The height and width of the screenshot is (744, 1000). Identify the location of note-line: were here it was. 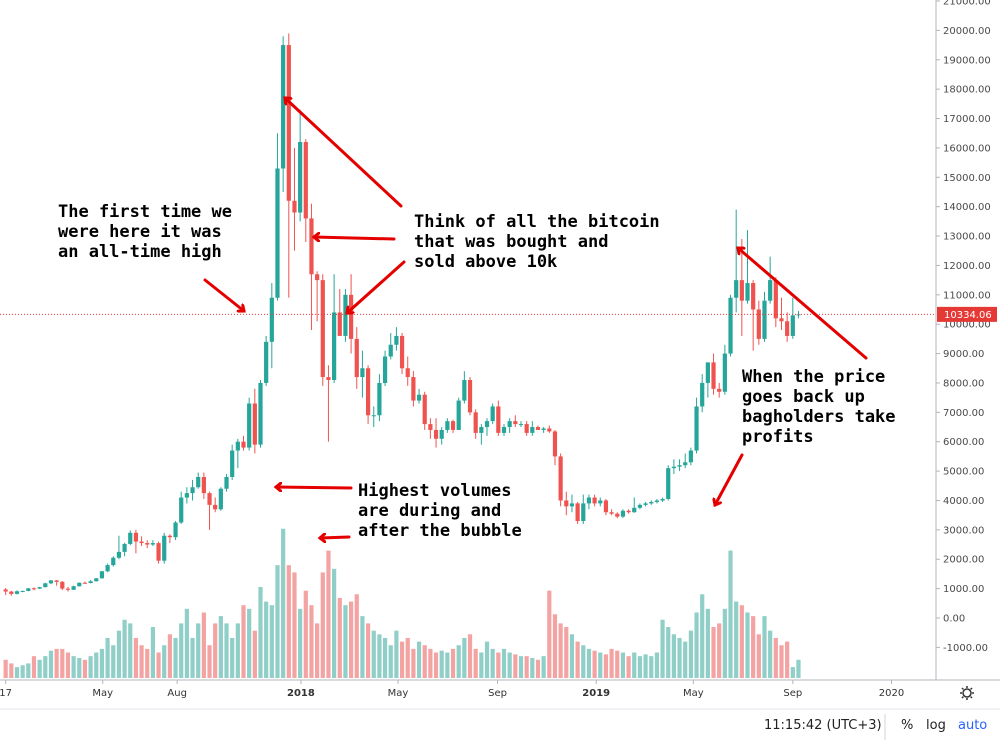
(140, 232).